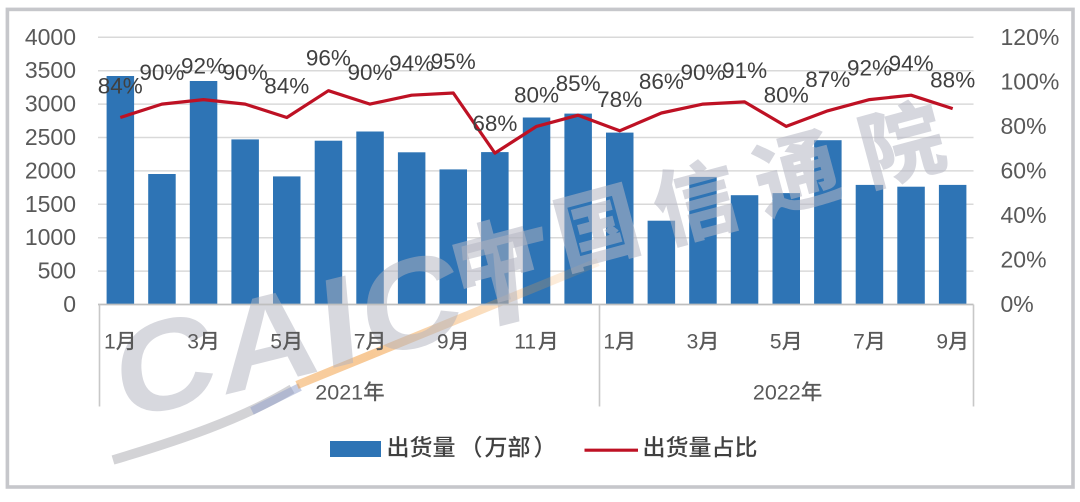  What do you see at coordinates (50, 237) in the screenshot?
I see `svg-text: 1000` at bounding box center [50, 237].